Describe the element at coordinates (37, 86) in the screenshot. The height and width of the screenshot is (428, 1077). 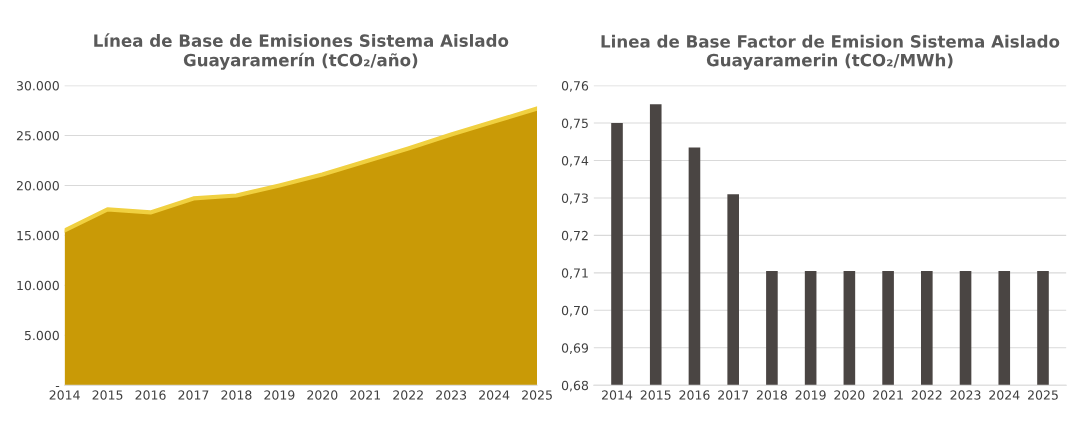
I see `y-tick-label: 30.000` at that location.